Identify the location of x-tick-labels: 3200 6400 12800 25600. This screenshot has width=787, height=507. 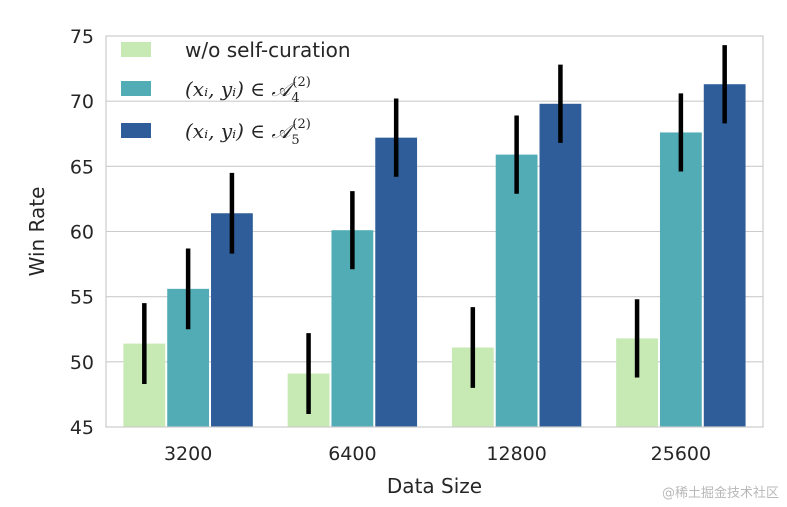
(437, 454).